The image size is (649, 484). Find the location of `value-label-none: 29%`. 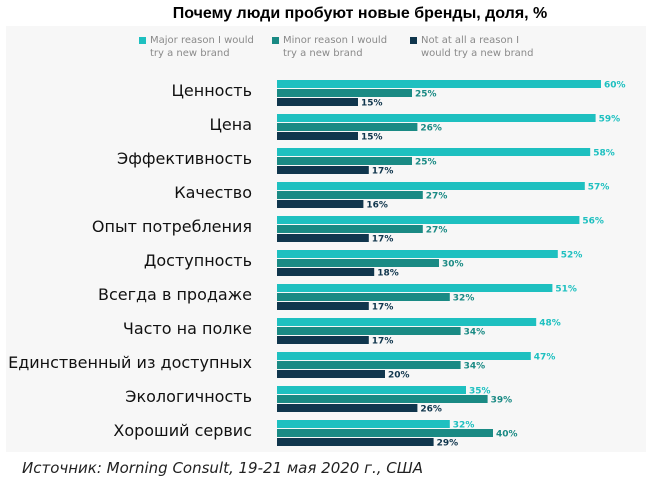

value-label-none: 29% is located at coordinates (448, 444).